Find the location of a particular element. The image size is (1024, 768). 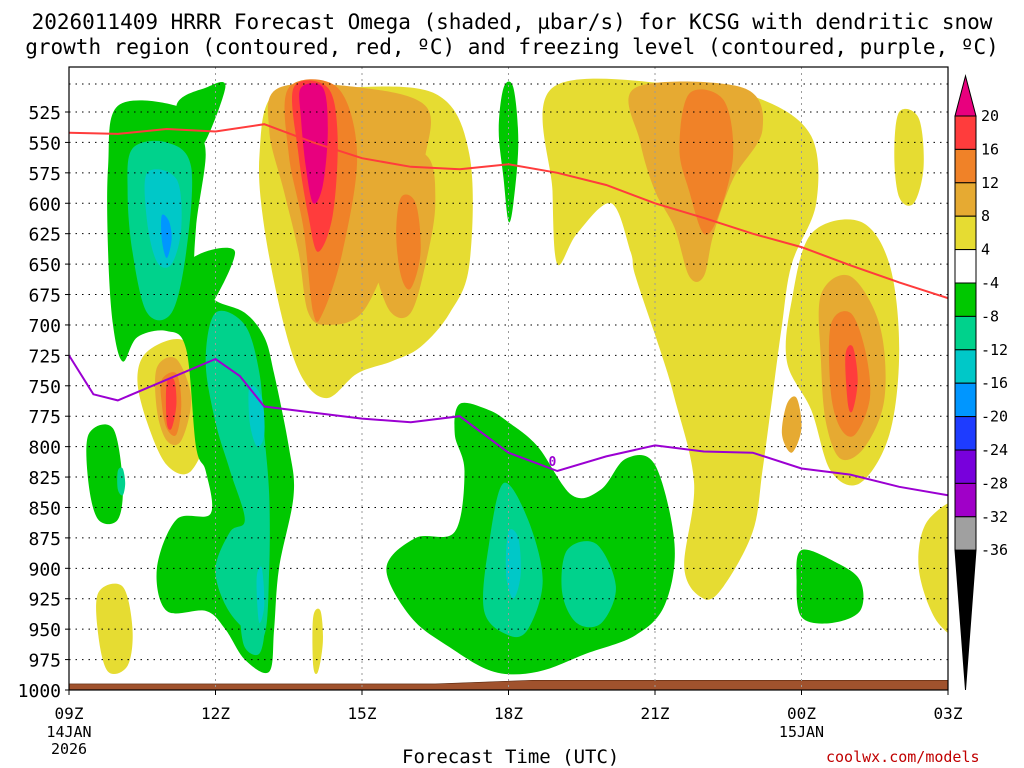

y-tick-label: 550 is located at coordinates (44, 143).